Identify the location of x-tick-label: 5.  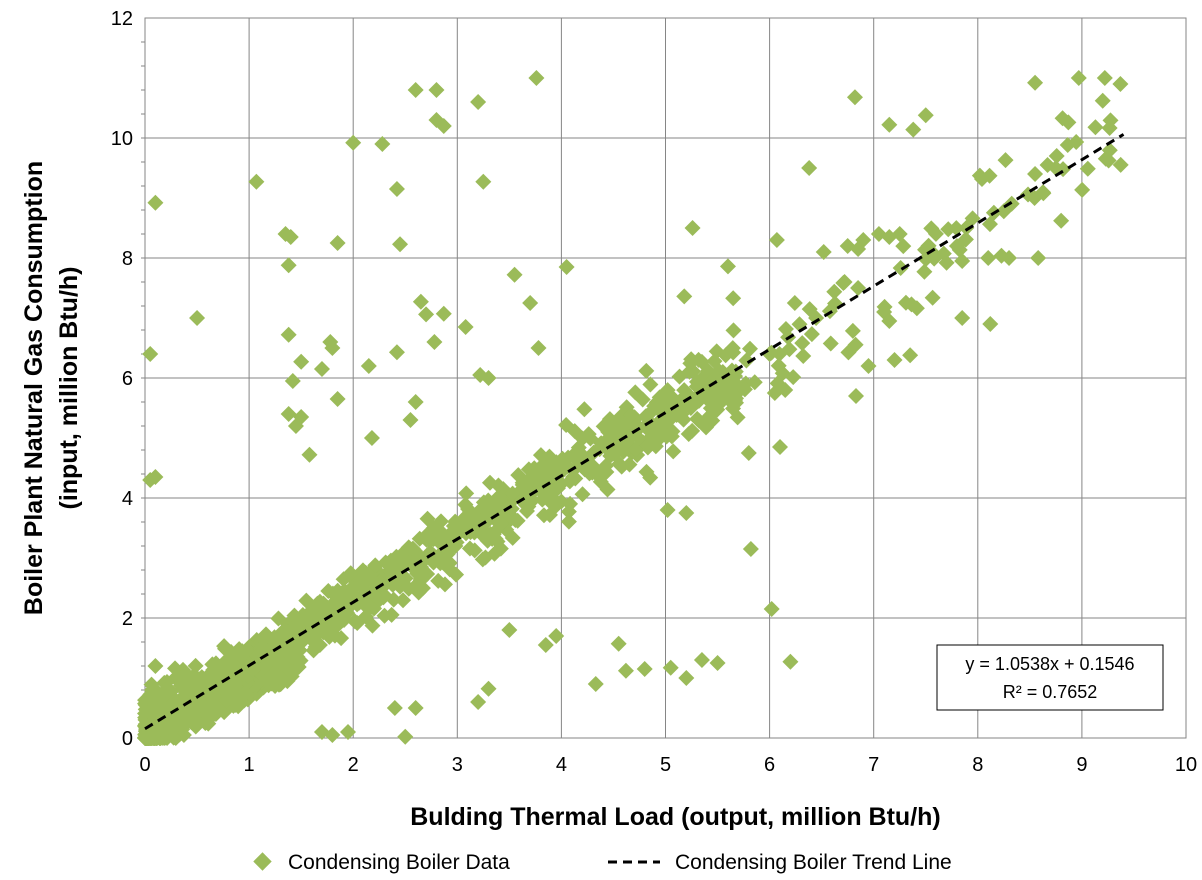
(665, 765).